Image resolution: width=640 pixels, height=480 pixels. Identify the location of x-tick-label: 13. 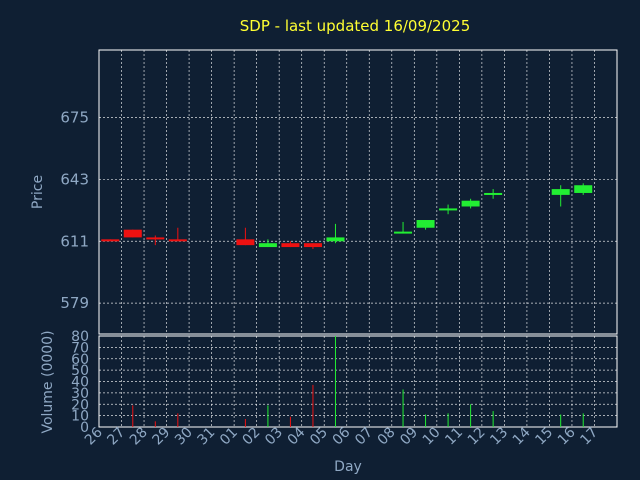
(499, 437).